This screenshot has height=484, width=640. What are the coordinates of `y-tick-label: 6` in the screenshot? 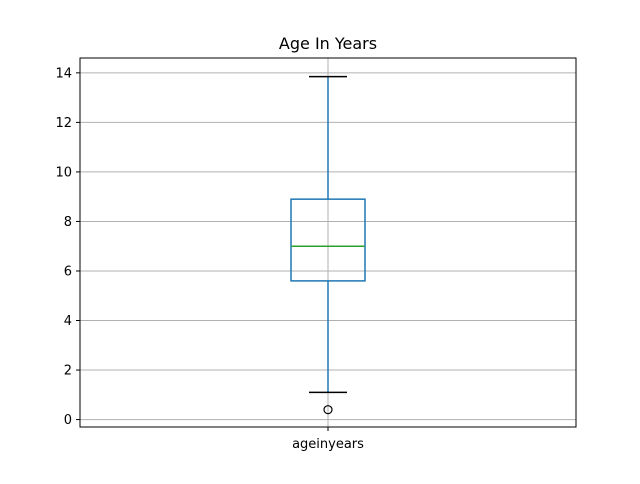 It's located at (68, 271).